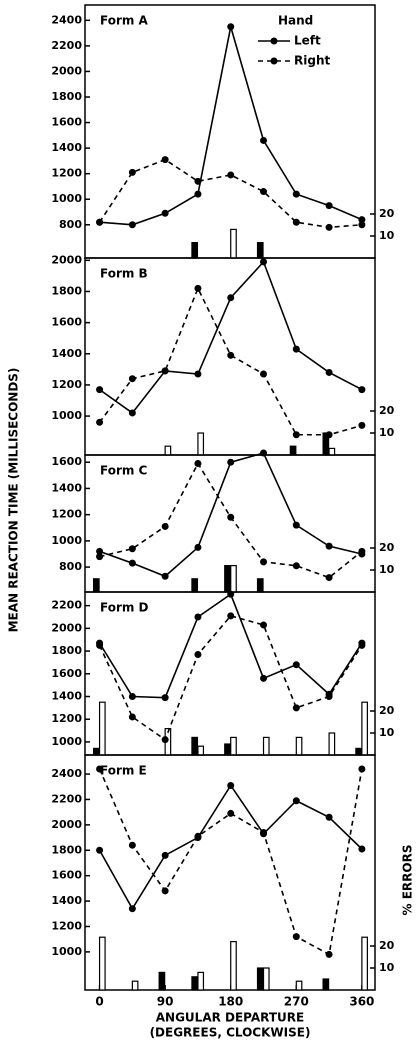  Describe the element at coordinates (14, 500) in the screenshot. I see `y-axis-label: MEAN REACTION TIME (MILLISECONDS)` at that location.